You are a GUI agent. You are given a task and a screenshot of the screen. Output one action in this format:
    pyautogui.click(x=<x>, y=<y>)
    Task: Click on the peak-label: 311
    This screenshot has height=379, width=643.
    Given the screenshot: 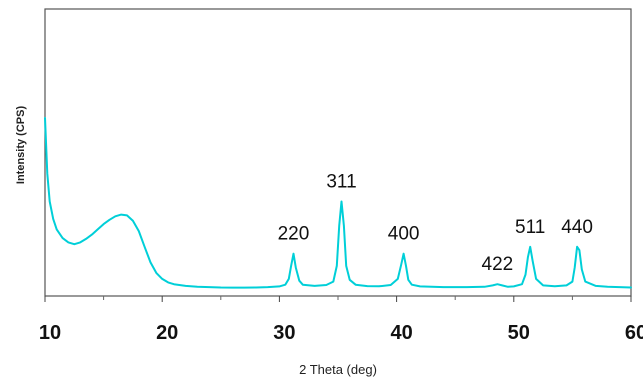 What is the action you would take?
    pyautogui.click(x=341, y=182)
    